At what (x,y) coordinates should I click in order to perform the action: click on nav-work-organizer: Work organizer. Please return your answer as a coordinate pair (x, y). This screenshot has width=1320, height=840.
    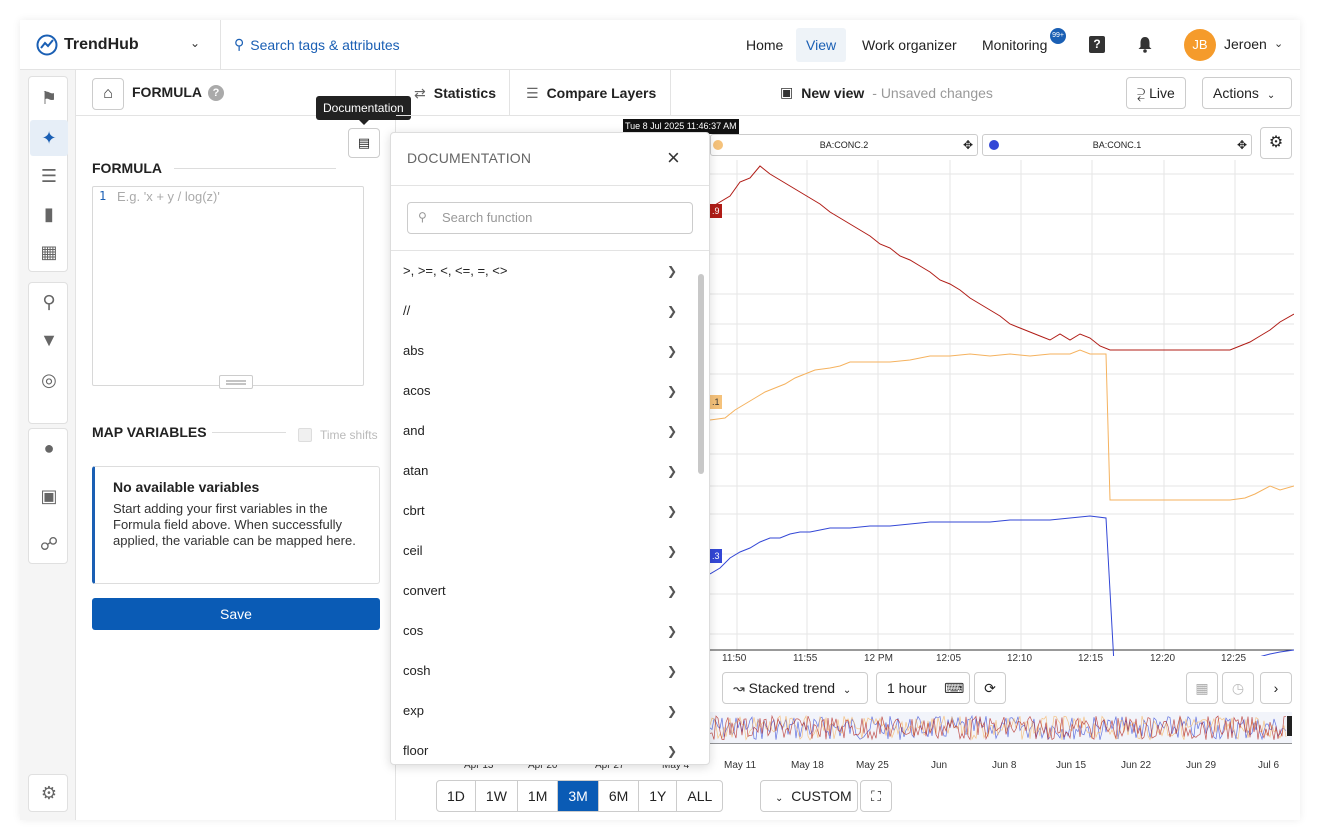
    Looking at the image, I should click on (909, 45).